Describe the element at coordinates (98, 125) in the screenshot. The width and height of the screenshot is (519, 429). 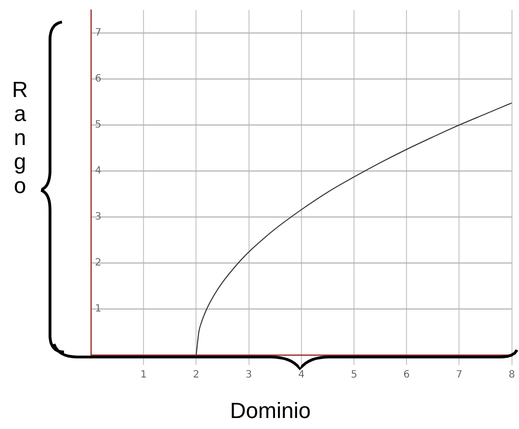
I see `y-tick-label: 5` at that location.